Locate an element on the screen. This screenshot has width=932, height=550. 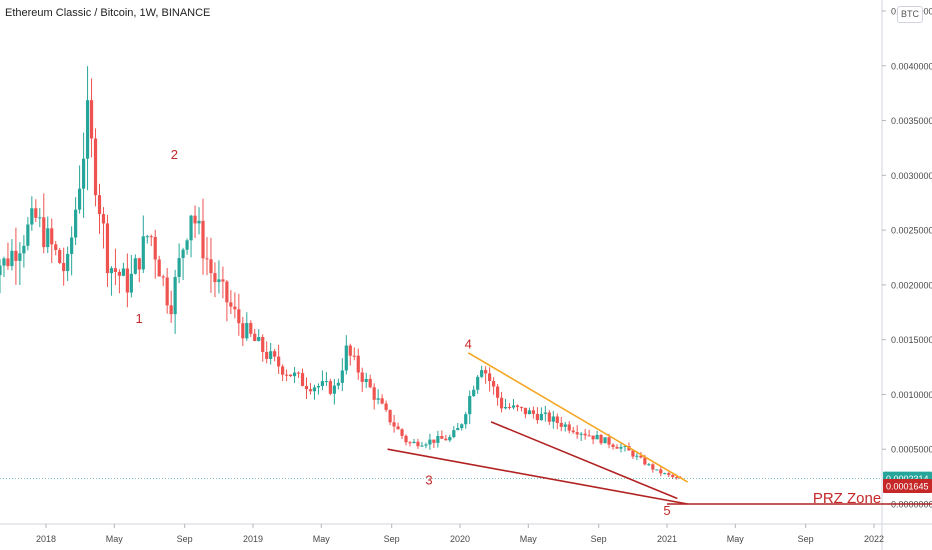
chart-title: Ethereum Classic / Bitcoin, 1W, BINANCE is located at coordinates (108, 13).